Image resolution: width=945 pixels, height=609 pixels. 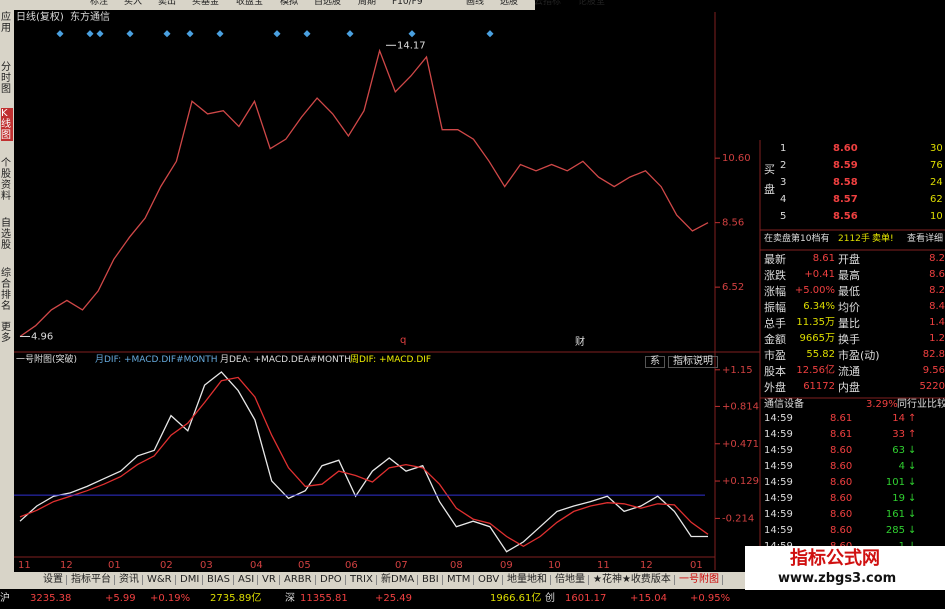 What do you see at coordinates (586, 598) in the screenshot?
I see `status-item: 1601.17` at bounding box center [586, 598].